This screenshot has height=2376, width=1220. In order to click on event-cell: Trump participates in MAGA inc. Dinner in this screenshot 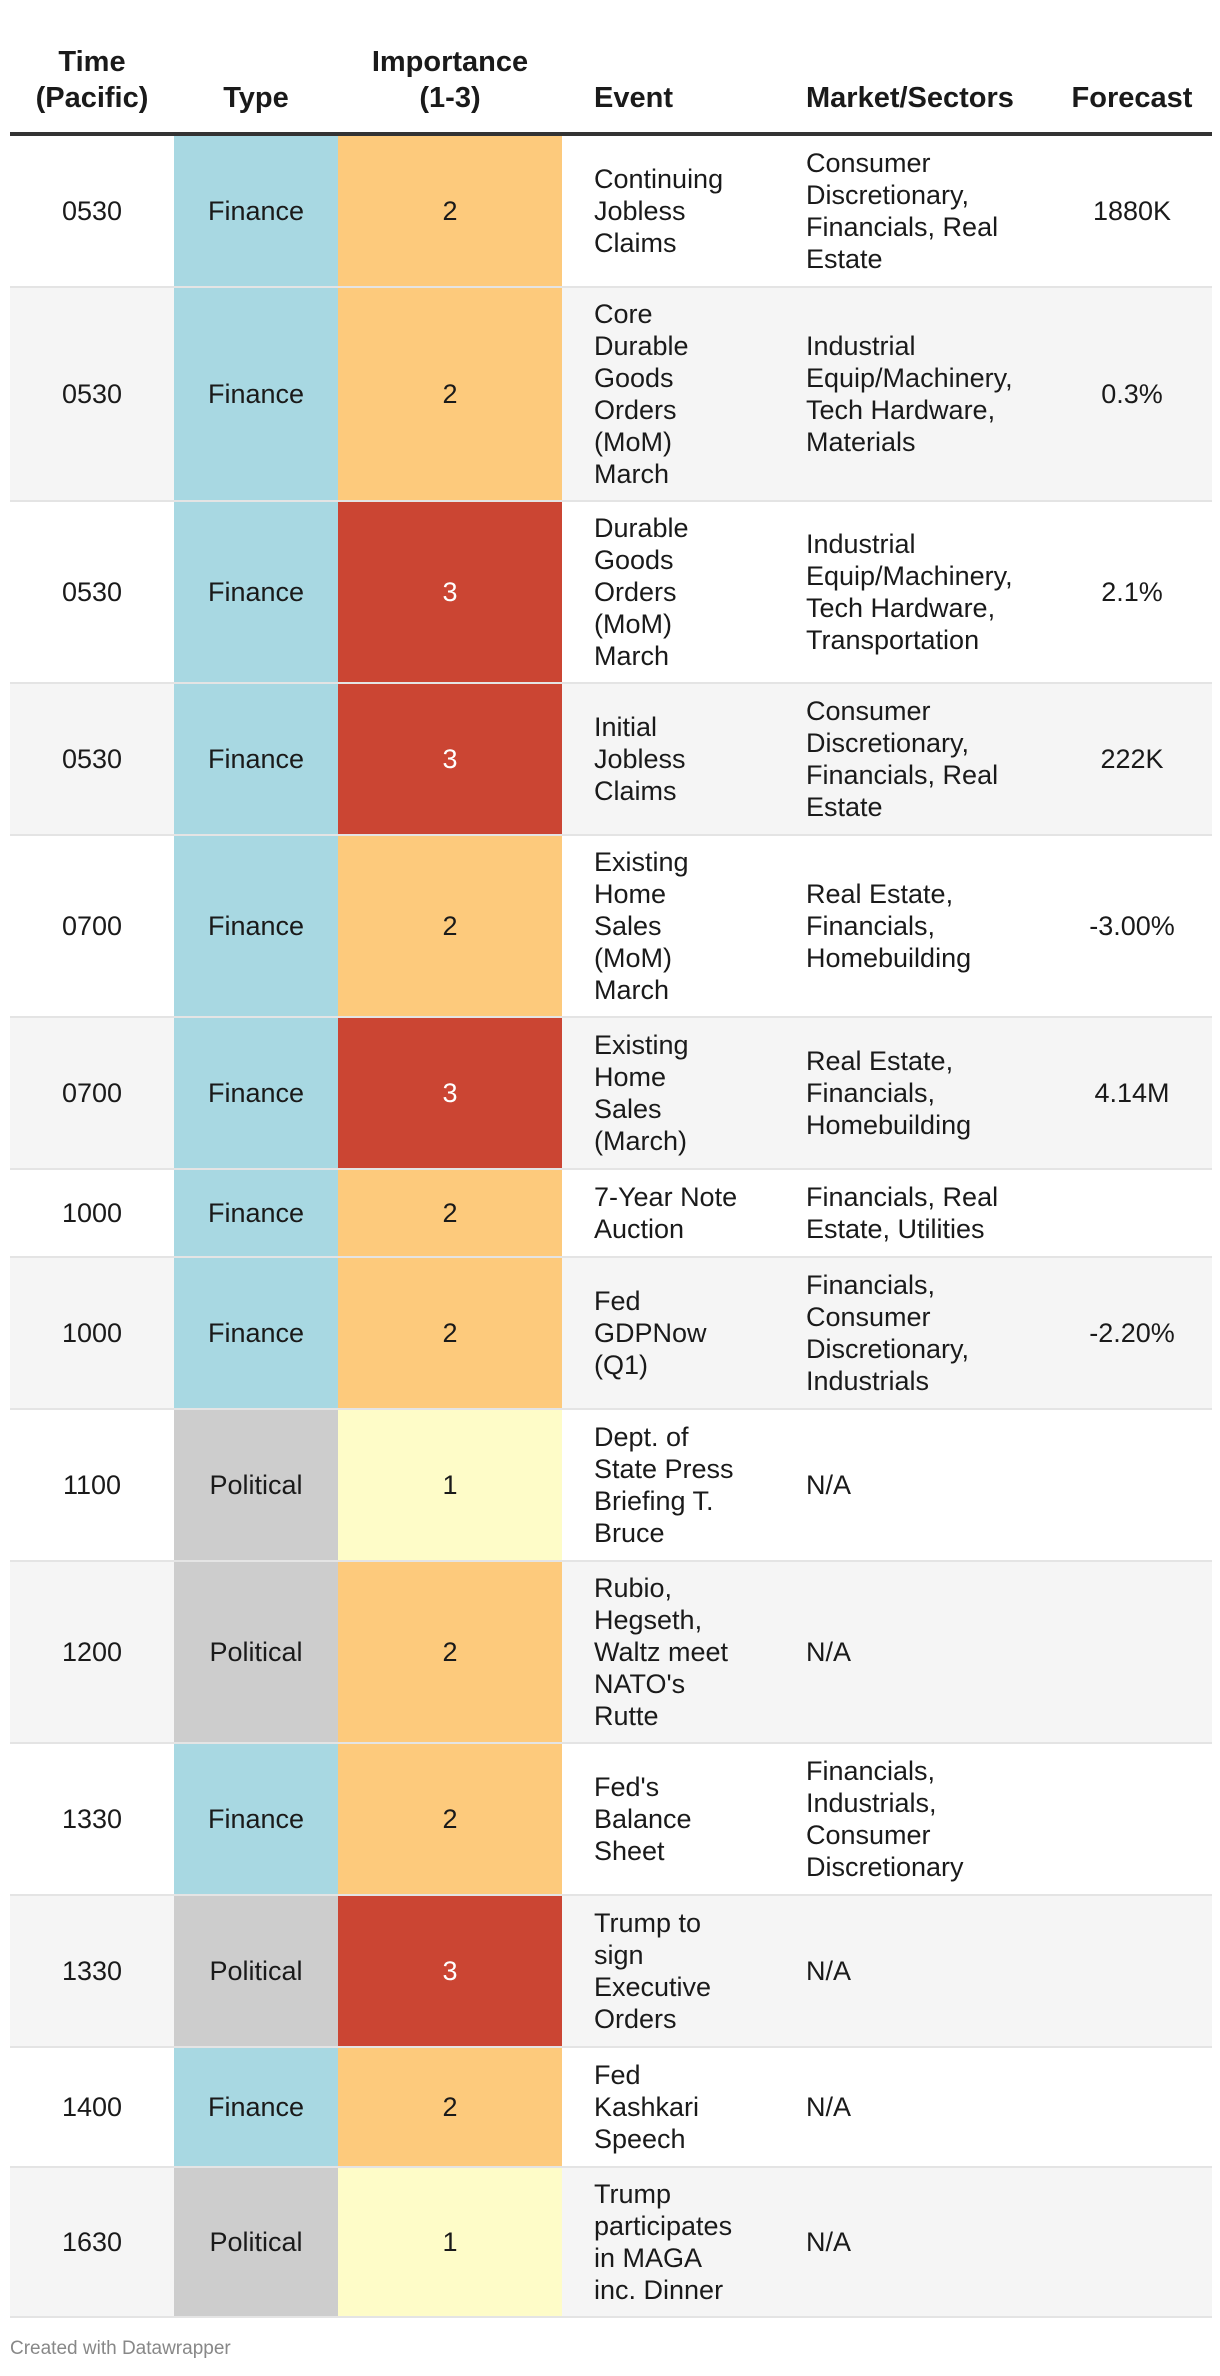, I will do `click(668, 2242)`.